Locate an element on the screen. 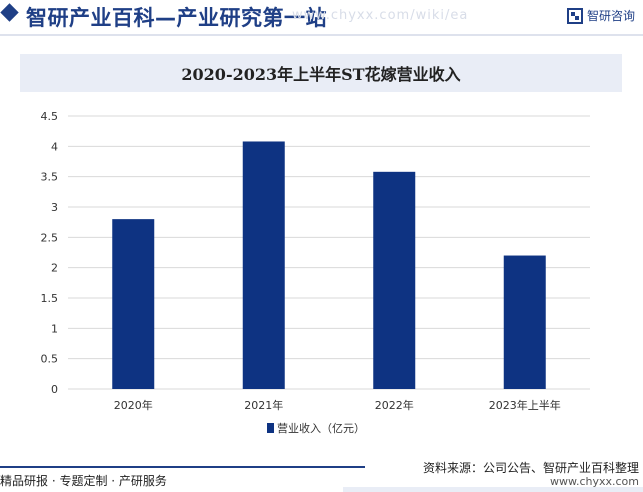  y-tick-label: 4.5 is located at coordinates (50, 116).